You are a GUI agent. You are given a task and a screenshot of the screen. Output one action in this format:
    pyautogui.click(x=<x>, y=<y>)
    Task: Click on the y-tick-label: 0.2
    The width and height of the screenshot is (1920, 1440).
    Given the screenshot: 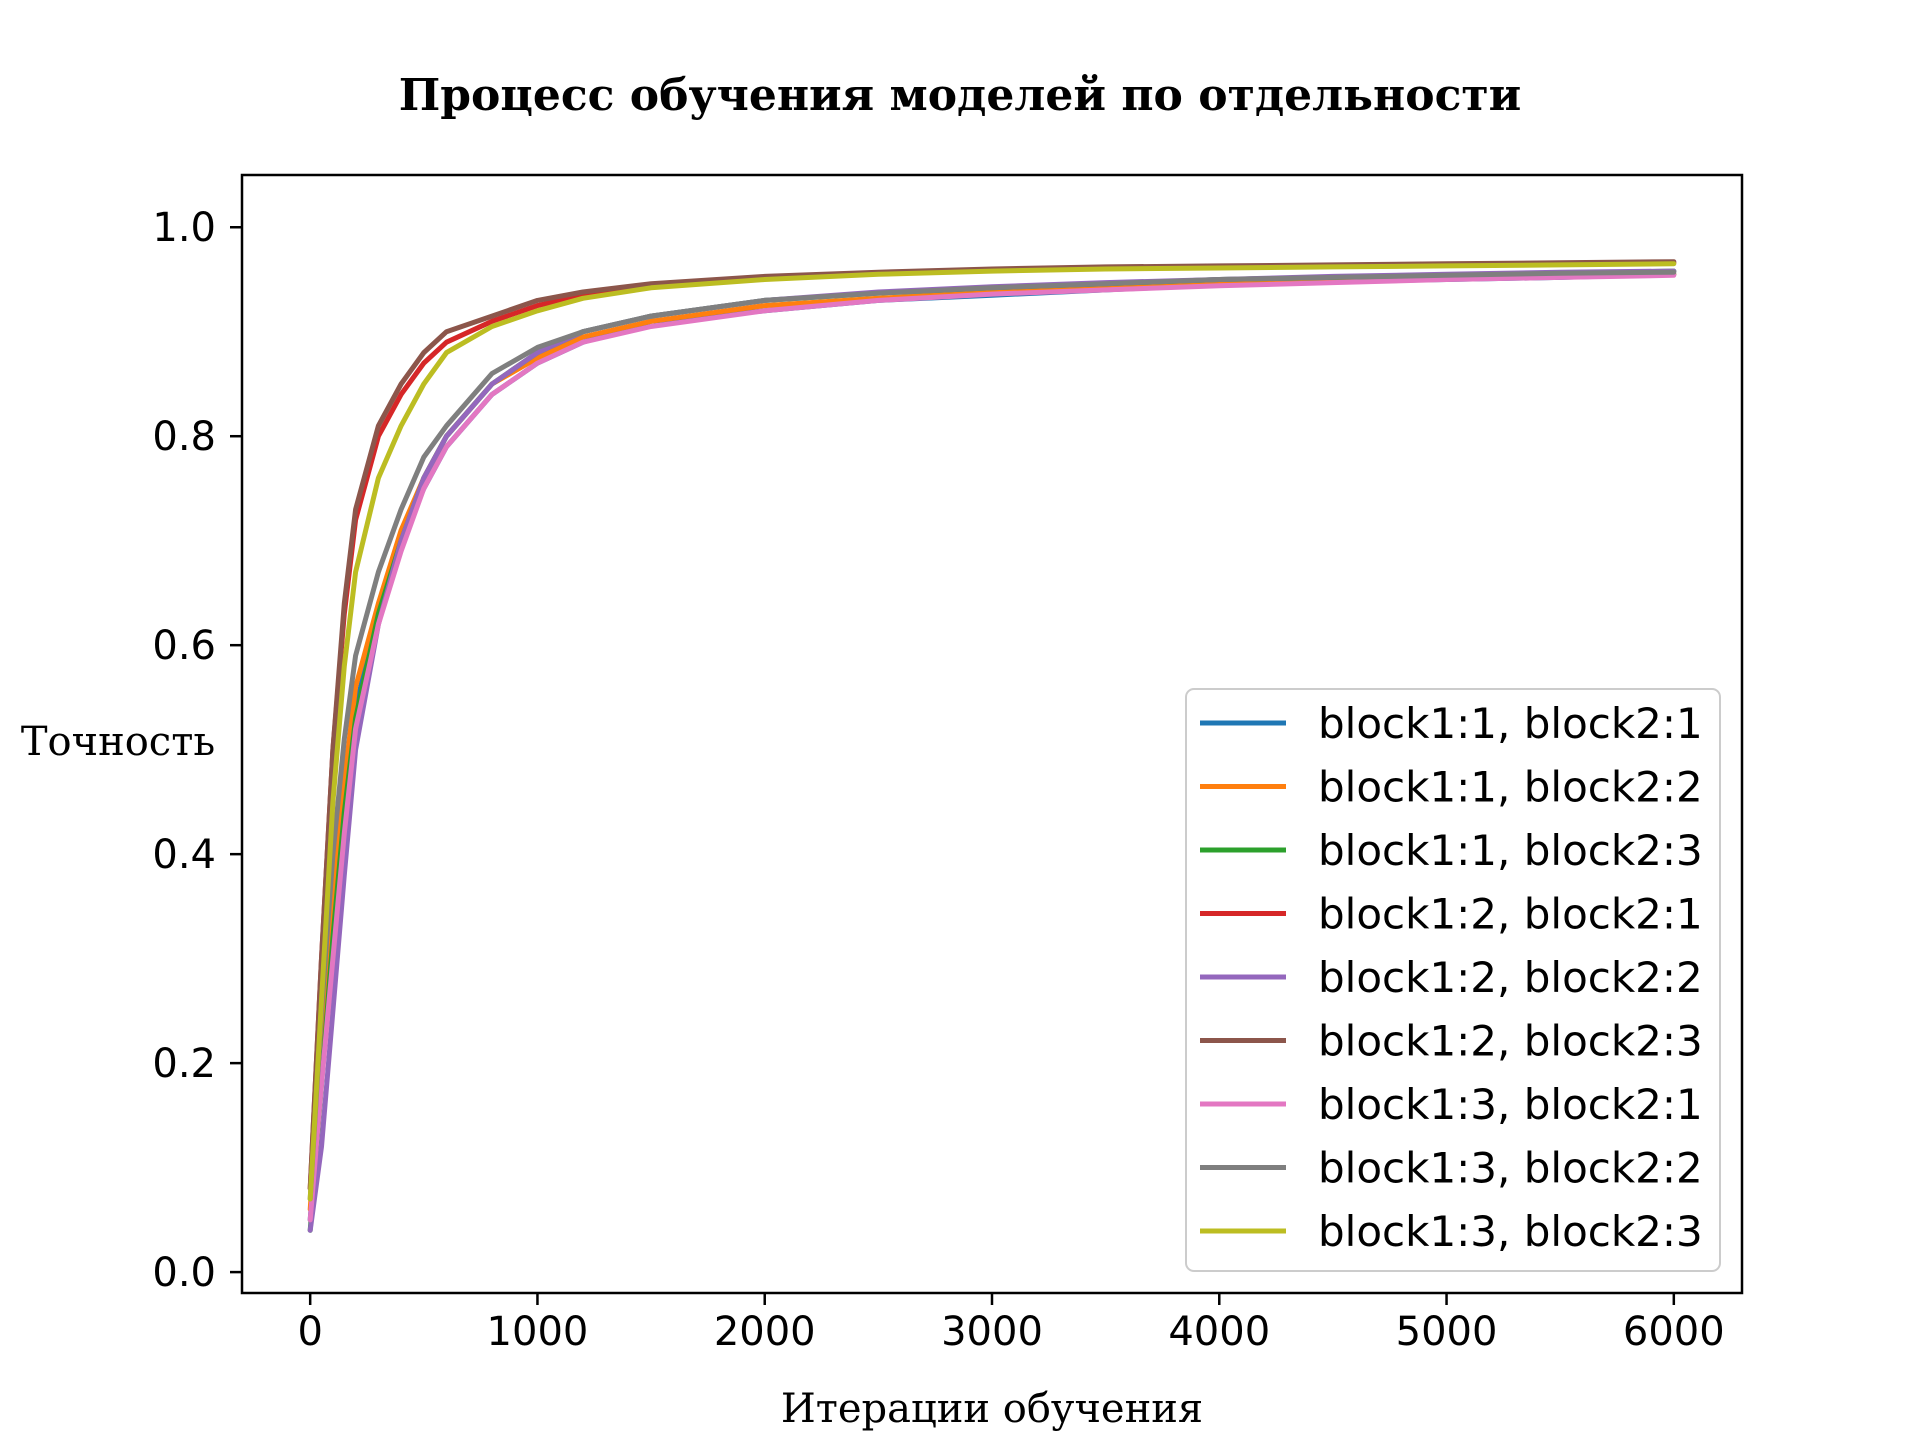 What is the action you would take?
    pyautogui.click(x=184, y=1064)
    